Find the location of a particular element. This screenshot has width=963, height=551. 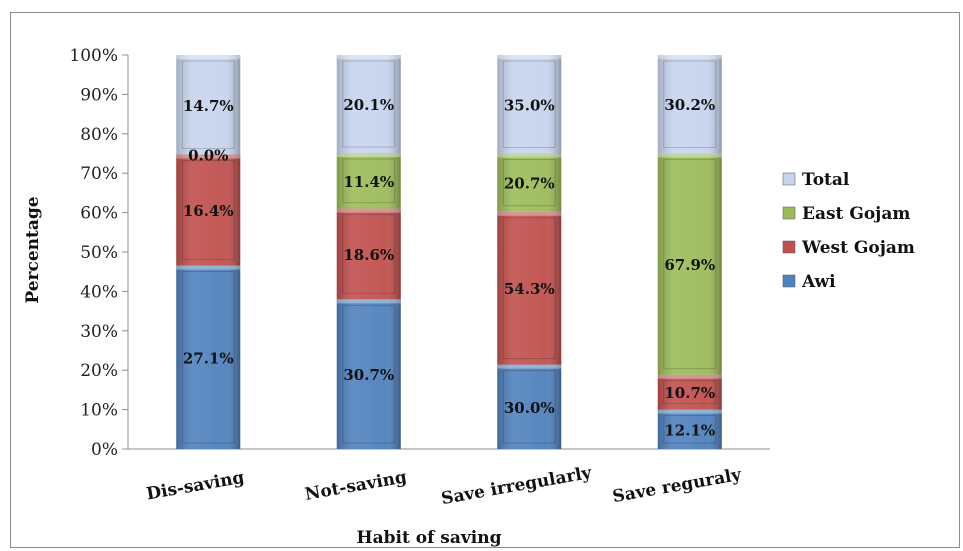

x-tick-label-dis-saving: Dis-saving is located at coordinates (195, 486).